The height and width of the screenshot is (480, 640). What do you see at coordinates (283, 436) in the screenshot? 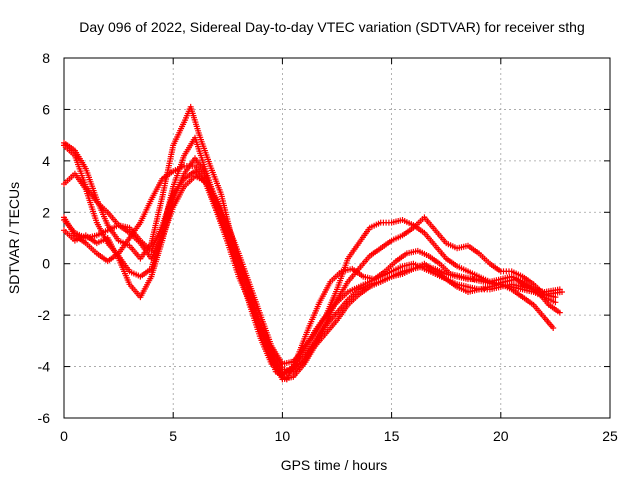
I see `x-tick-label: 10` at bounding box center [283, 436].